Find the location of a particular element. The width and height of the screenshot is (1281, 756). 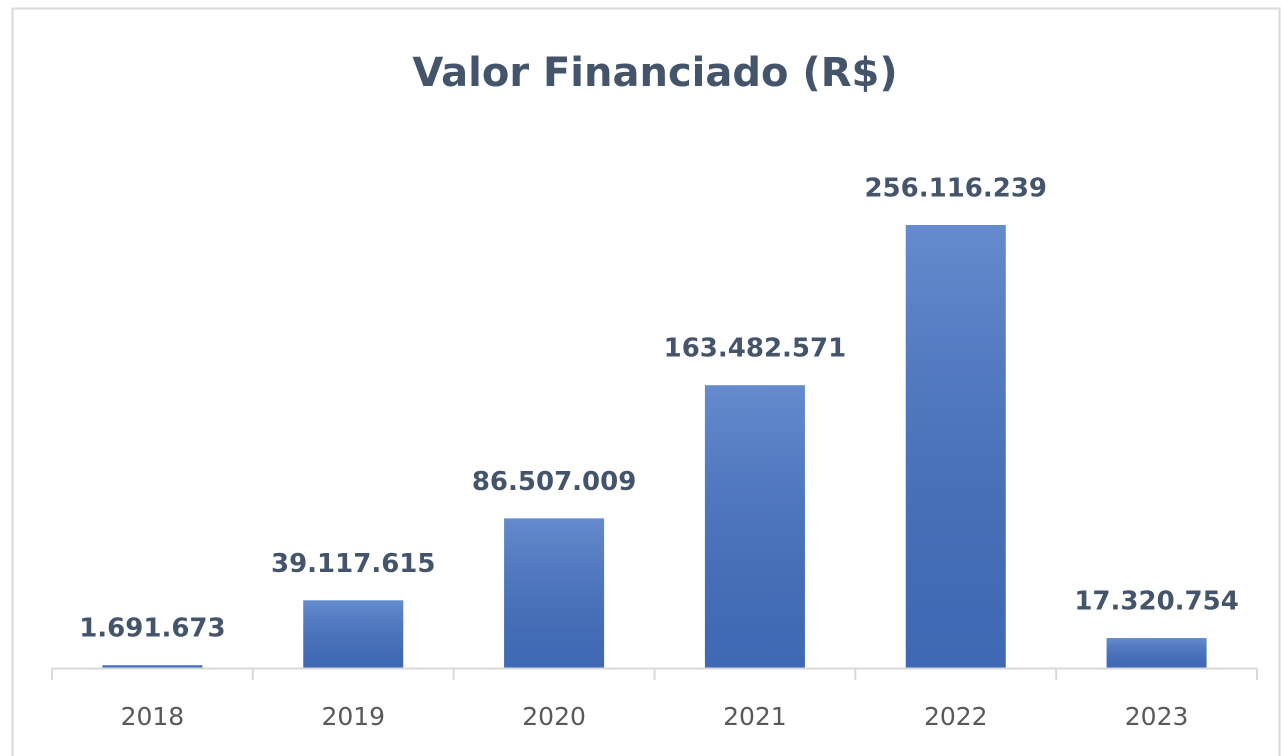

value-label: 86.507.009 is located at coordinates (554, 482).